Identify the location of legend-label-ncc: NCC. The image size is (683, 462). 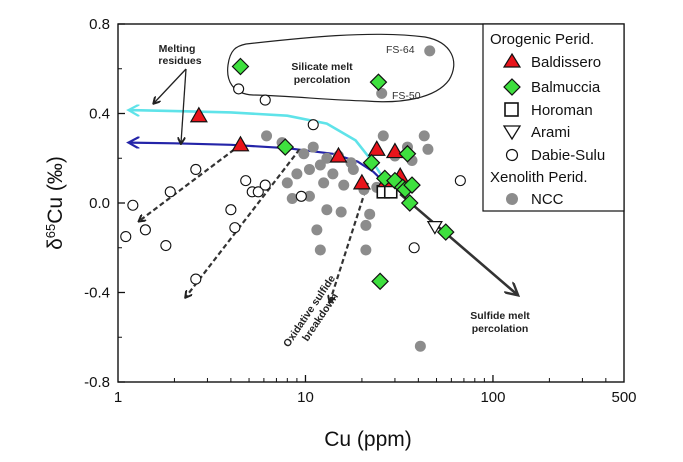
(547, 199).